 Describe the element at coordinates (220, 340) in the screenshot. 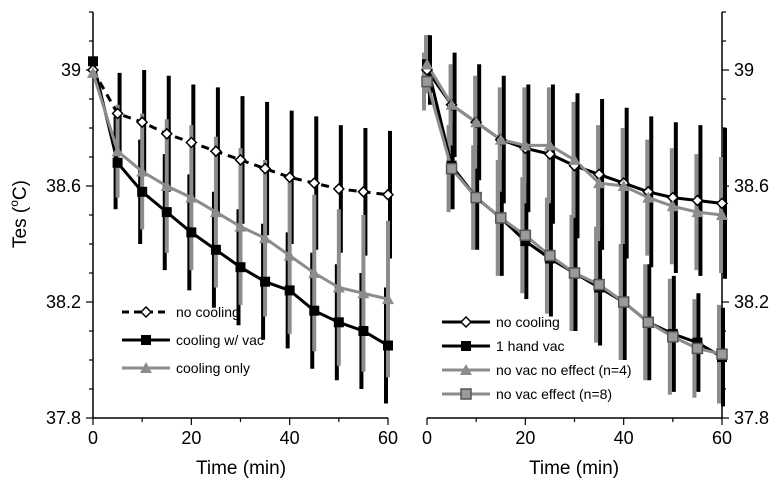

I see `legend-label: cooling w/ vac` at that location.